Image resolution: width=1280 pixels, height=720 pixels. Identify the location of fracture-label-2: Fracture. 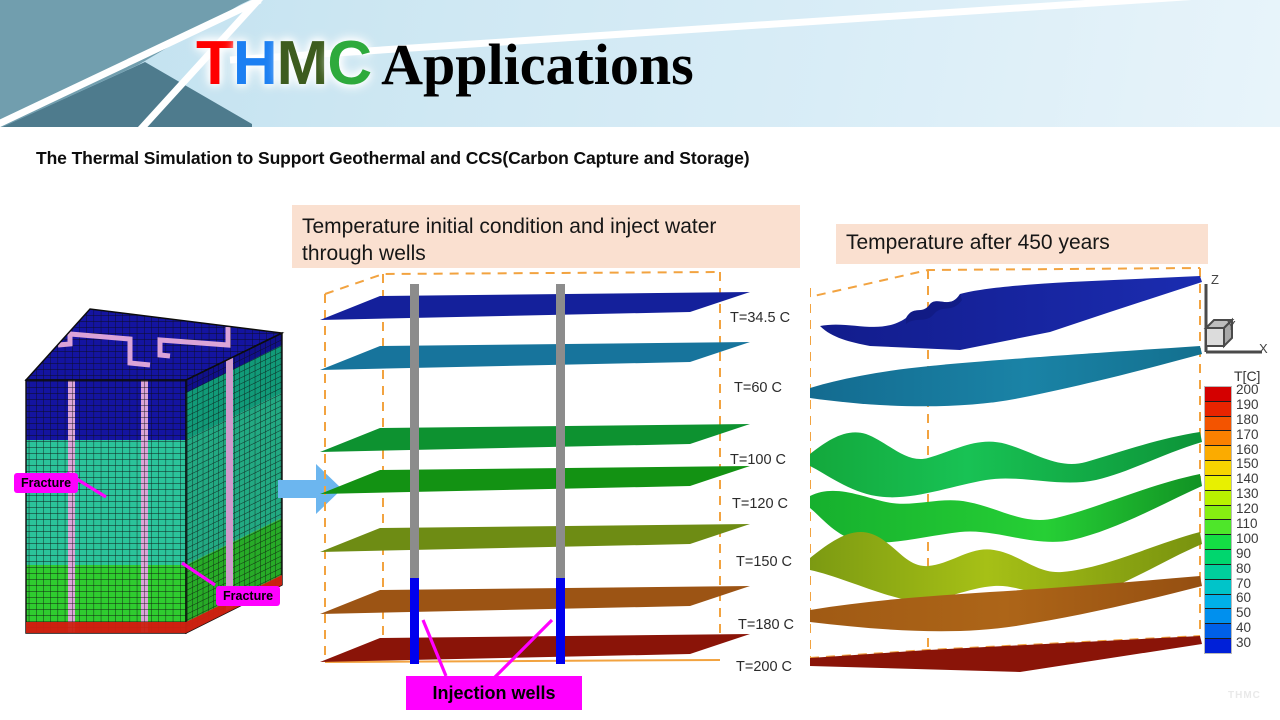
(248, 596).